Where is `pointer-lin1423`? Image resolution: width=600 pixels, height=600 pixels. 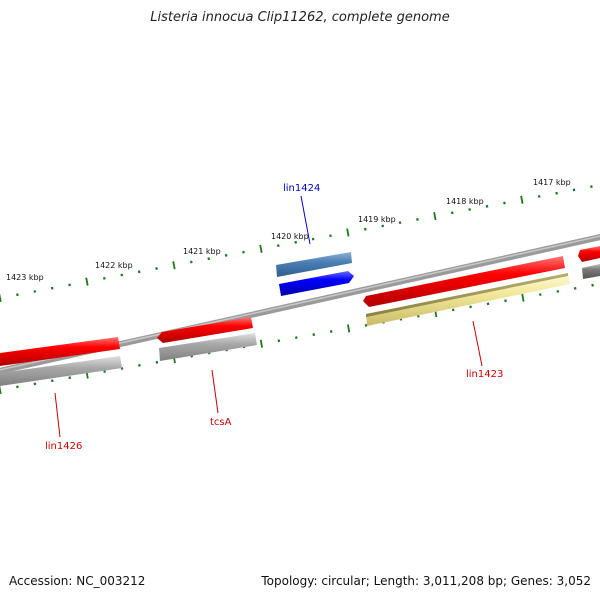 pointer-lin1423 is located at coordinates (477, 343).